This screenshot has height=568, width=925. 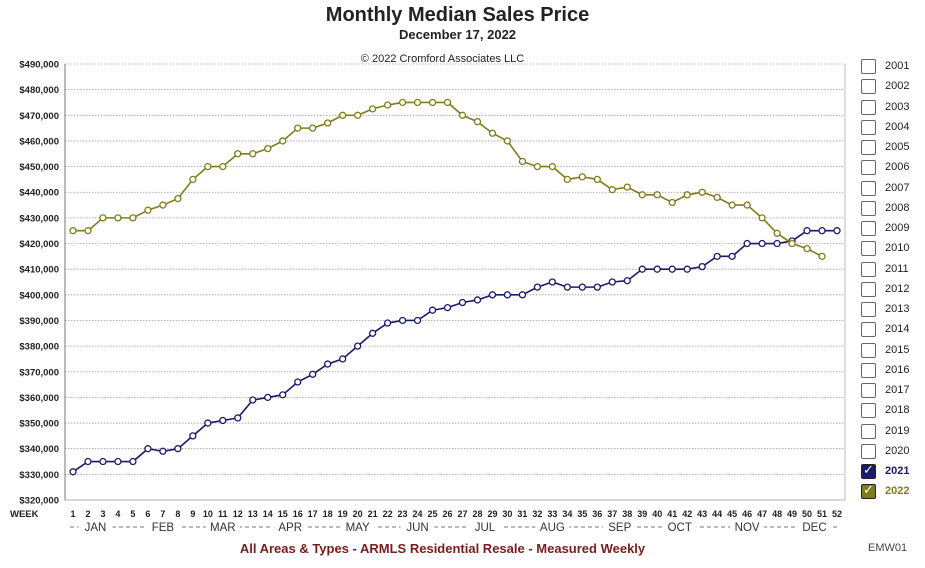 What do you see at coordinates (373, 514) in the screenshot?
I see `x-tick-label: 21` at bounding box center [373, 514].